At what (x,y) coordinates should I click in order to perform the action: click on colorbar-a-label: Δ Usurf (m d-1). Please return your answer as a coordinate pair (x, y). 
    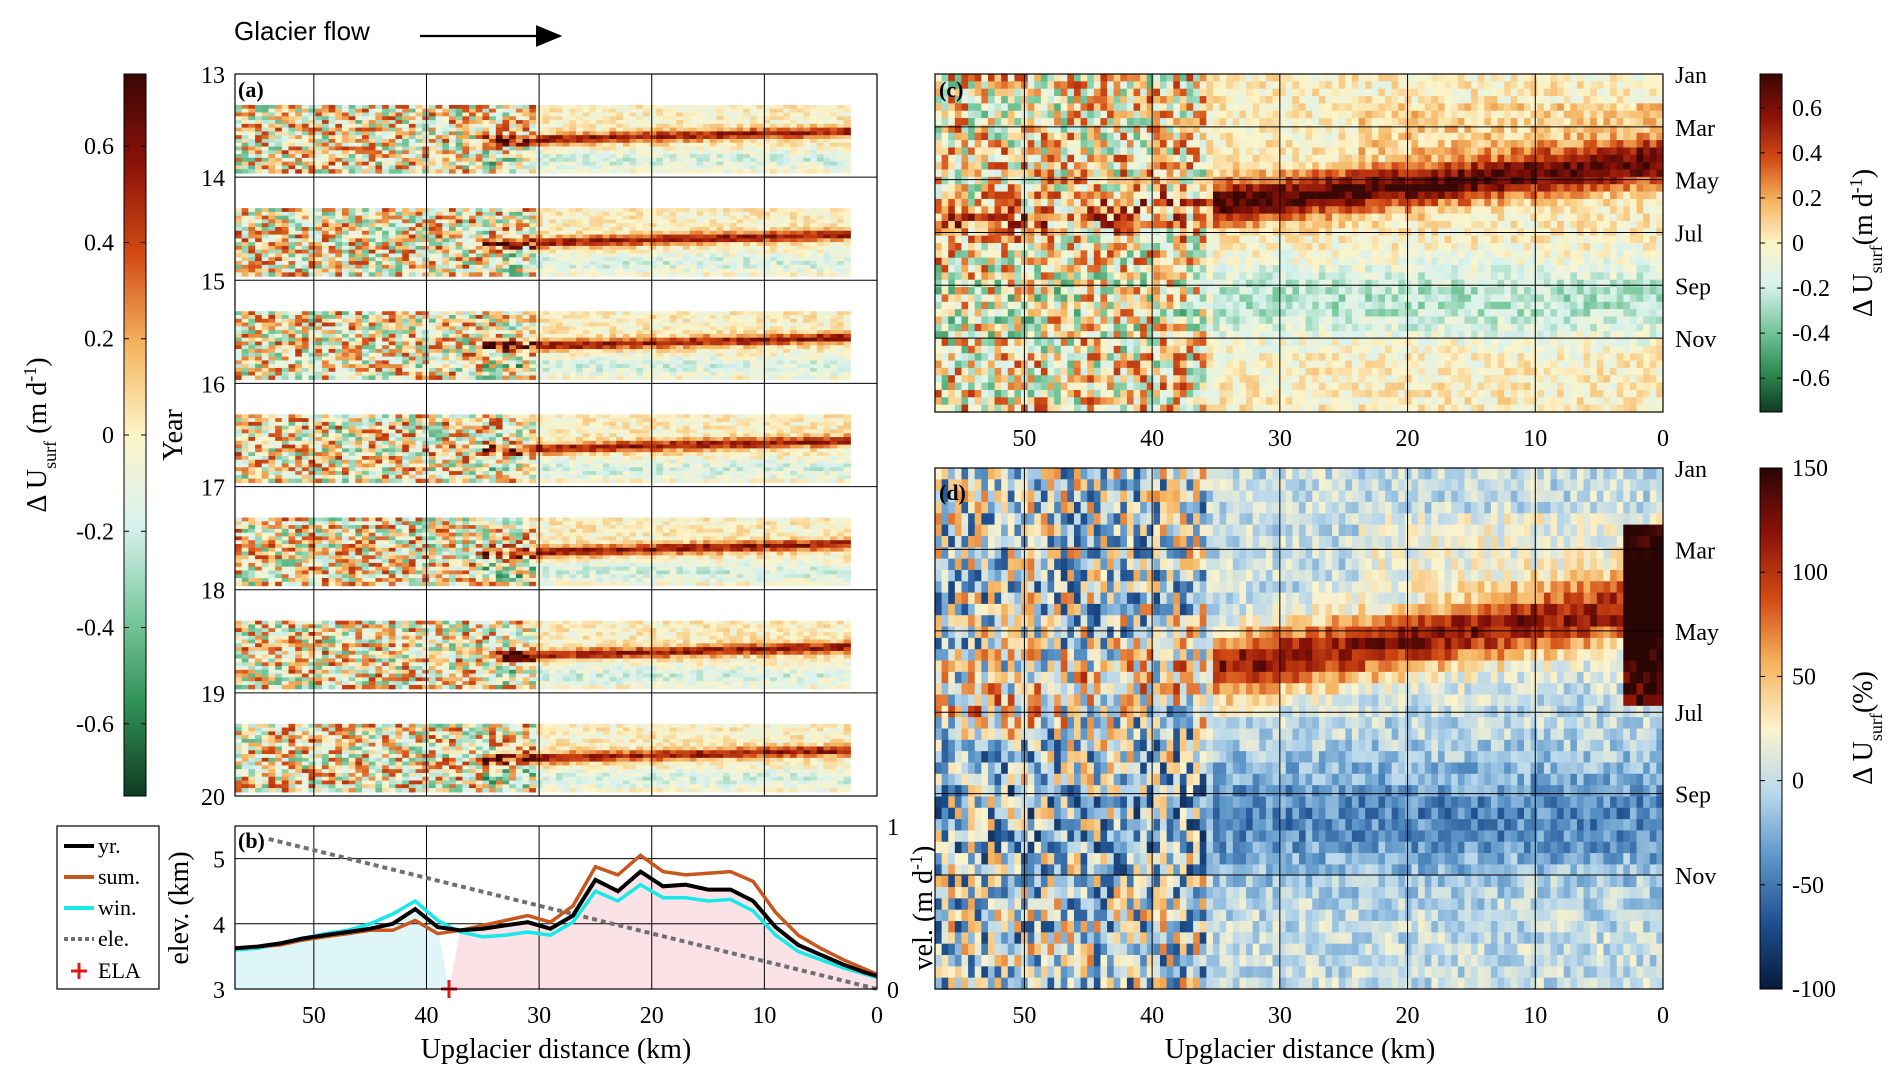
    Looking at the image, I should click on (40, 434).